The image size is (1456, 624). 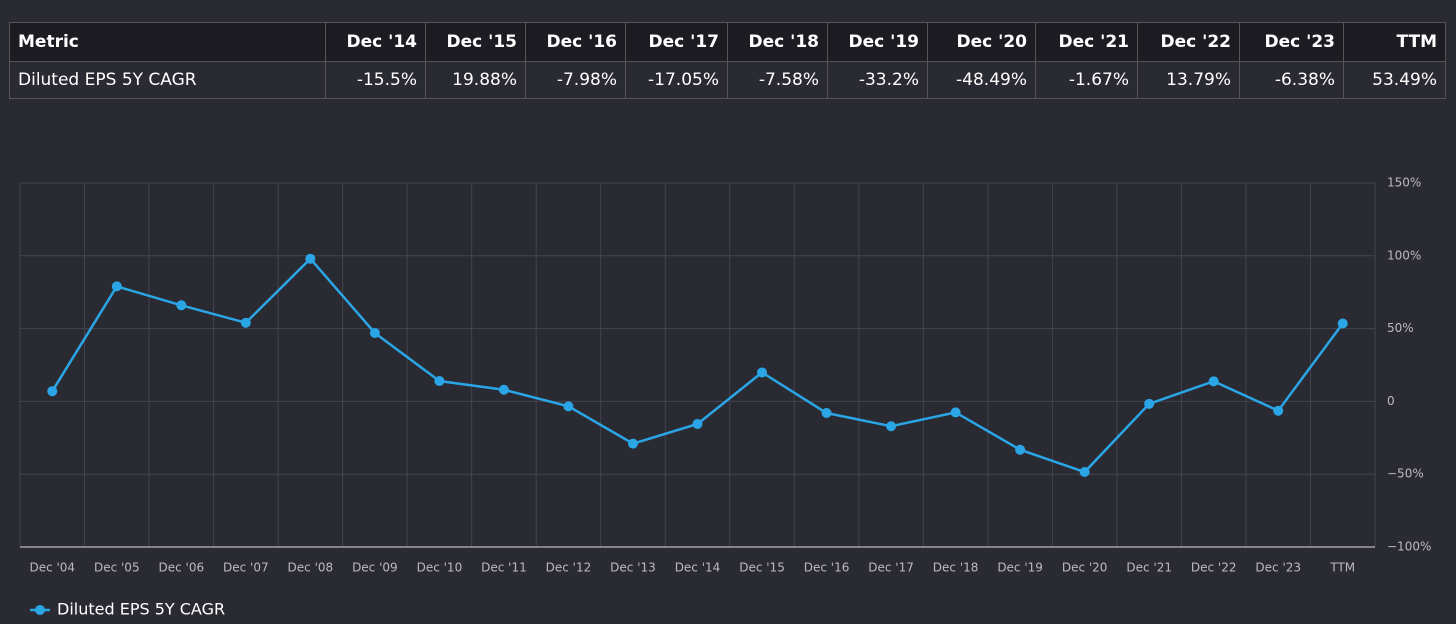 What do you see at coordinates (762, 568) in the screenshot?
I see `x-tick-label: Dec '15` at bounding box center [762, 568].